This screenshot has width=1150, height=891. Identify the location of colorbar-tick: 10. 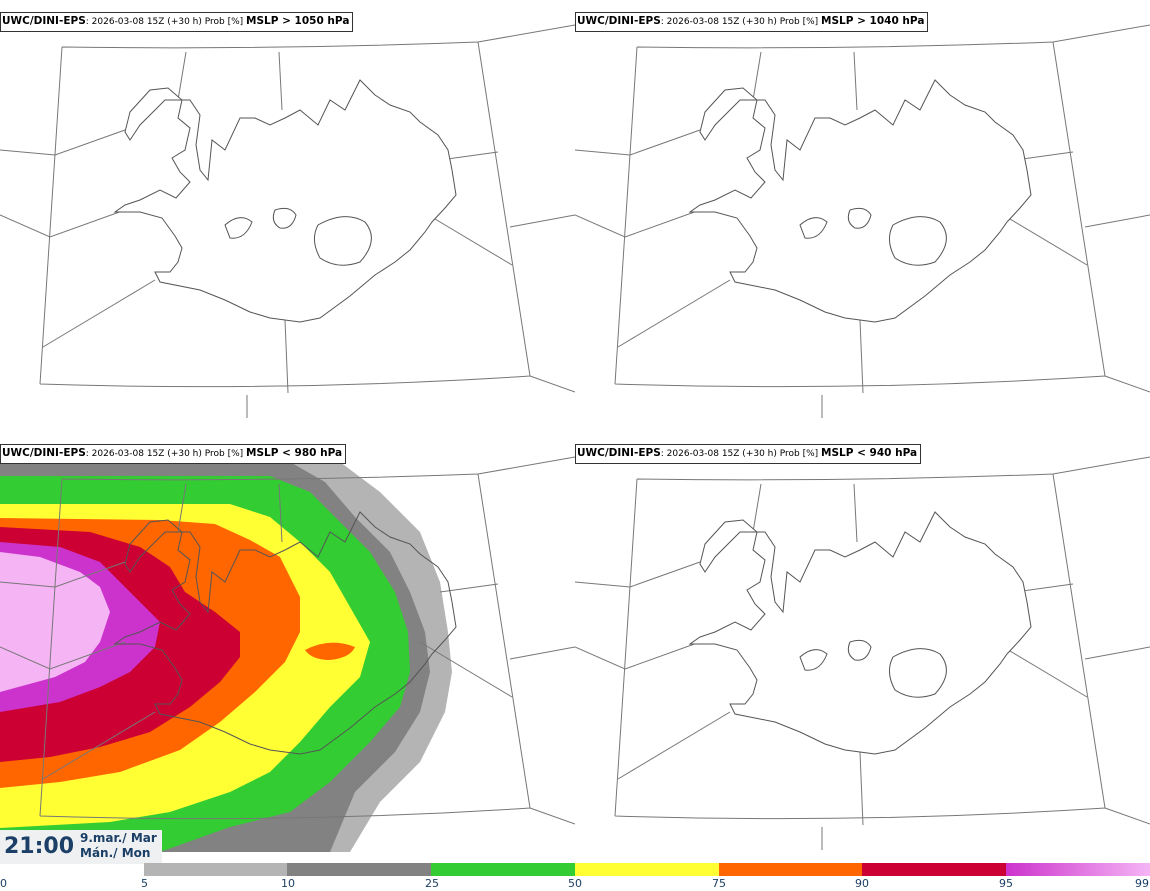
(288, 883).